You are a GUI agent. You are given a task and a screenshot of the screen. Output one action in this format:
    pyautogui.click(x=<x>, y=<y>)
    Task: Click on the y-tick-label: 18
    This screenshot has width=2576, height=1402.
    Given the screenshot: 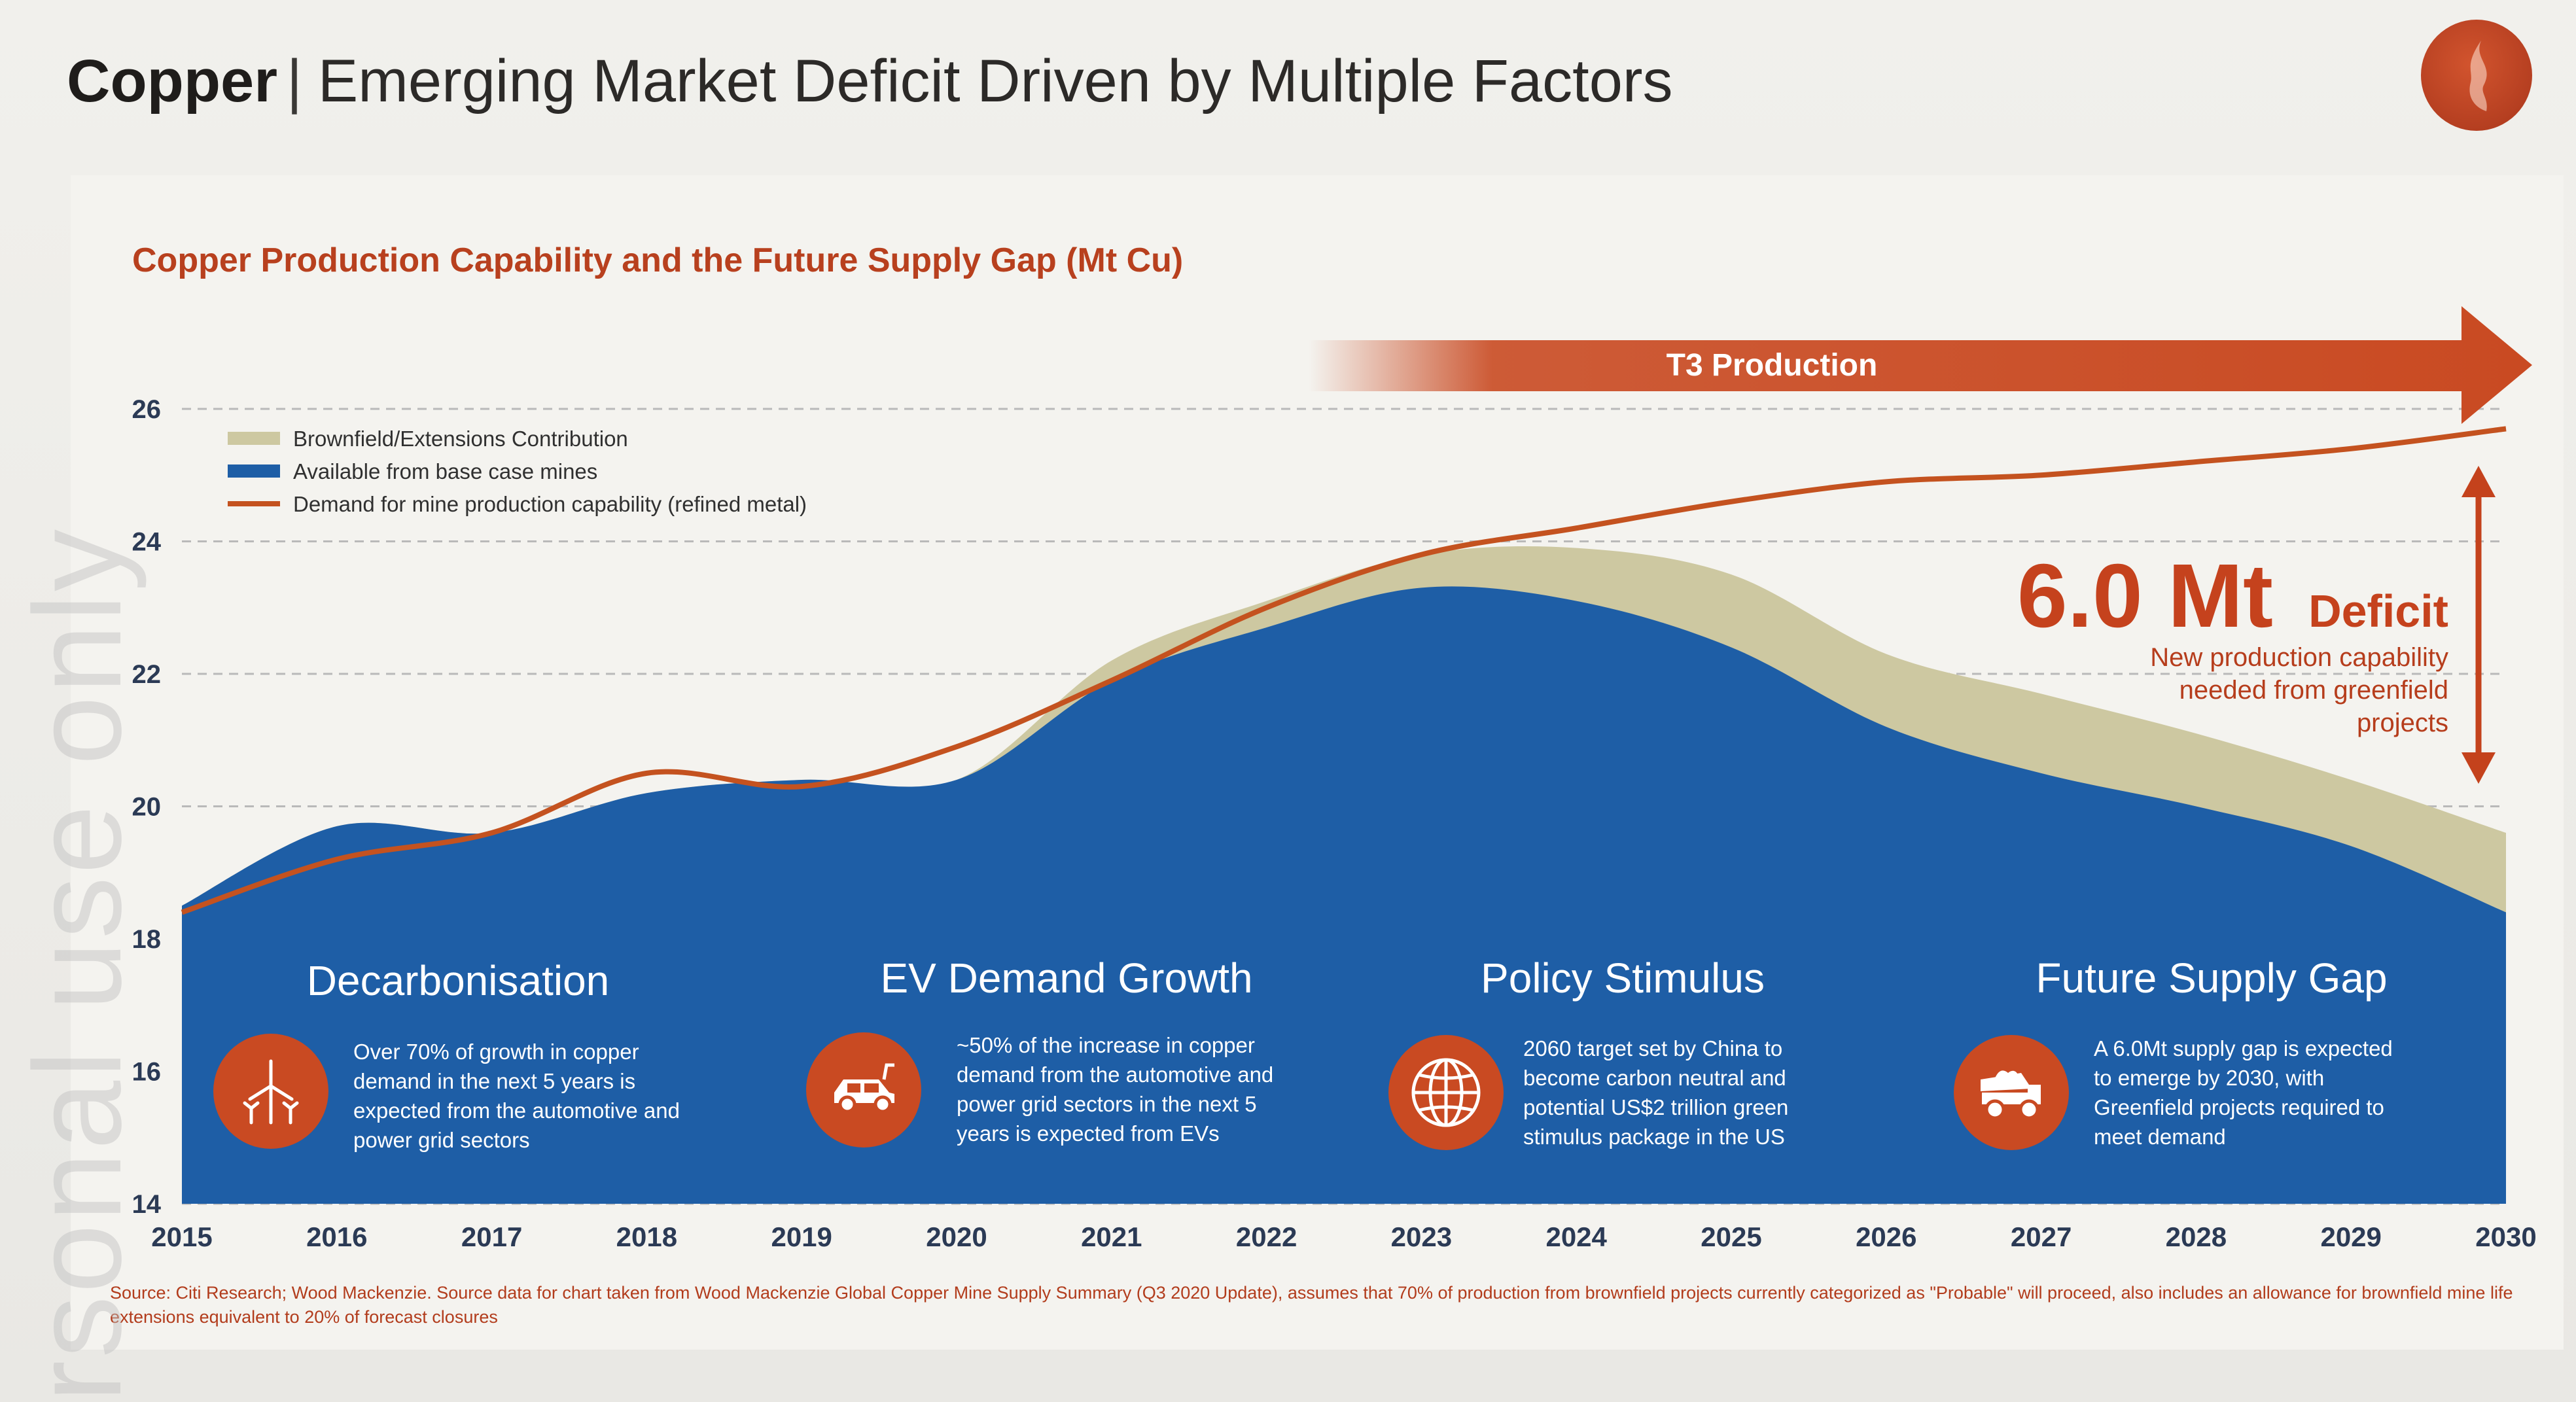 What is the action you would take?
    pyautogui.click(x=147, y=940)
    